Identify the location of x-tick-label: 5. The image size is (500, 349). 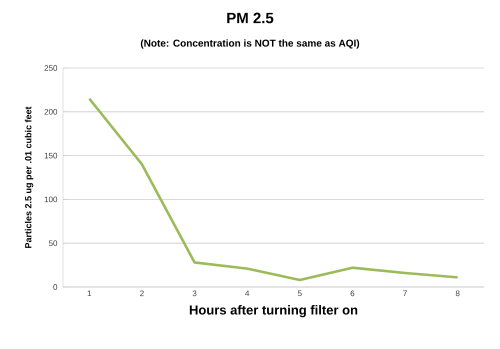
(300, 293).